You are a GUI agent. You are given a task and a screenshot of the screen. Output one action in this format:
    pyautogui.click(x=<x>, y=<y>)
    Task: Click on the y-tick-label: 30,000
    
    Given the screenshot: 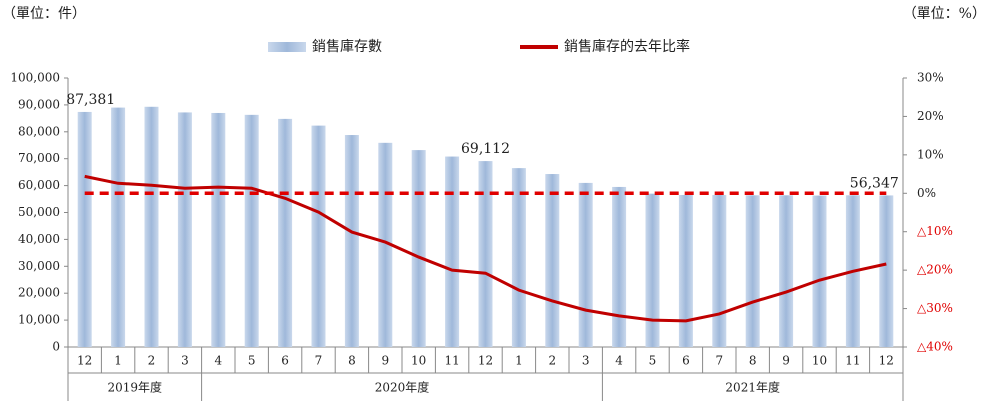 What is the action you would take?
    pyautogui.click(x=39, y=266)
    